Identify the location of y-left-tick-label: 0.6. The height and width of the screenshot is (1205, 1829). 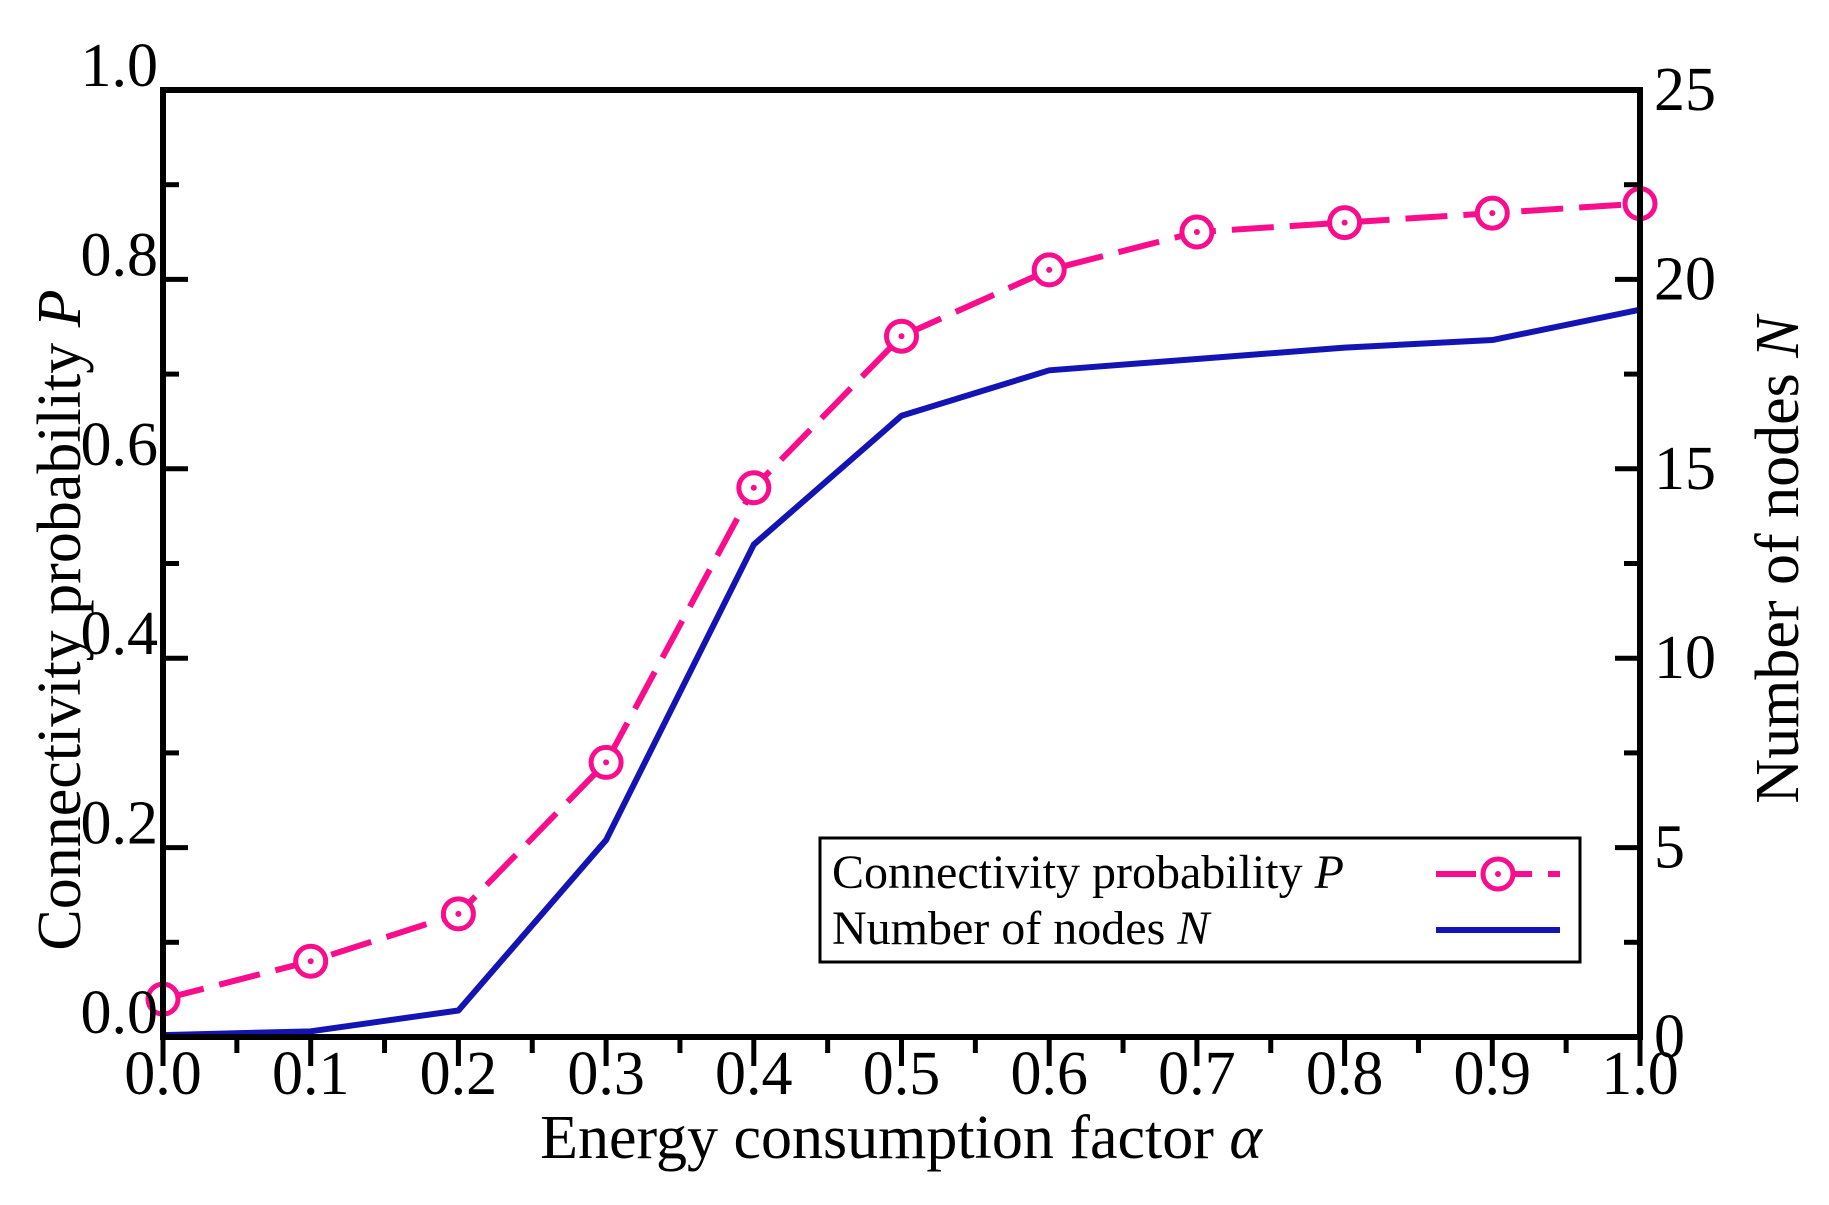
(120, 445).